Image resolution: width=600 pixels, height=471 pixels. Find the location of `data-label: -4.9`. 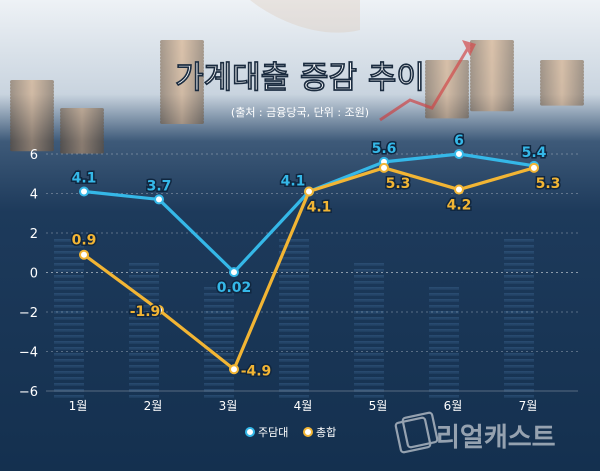

data-label: -4.9 is located at coordinates (256, 371).